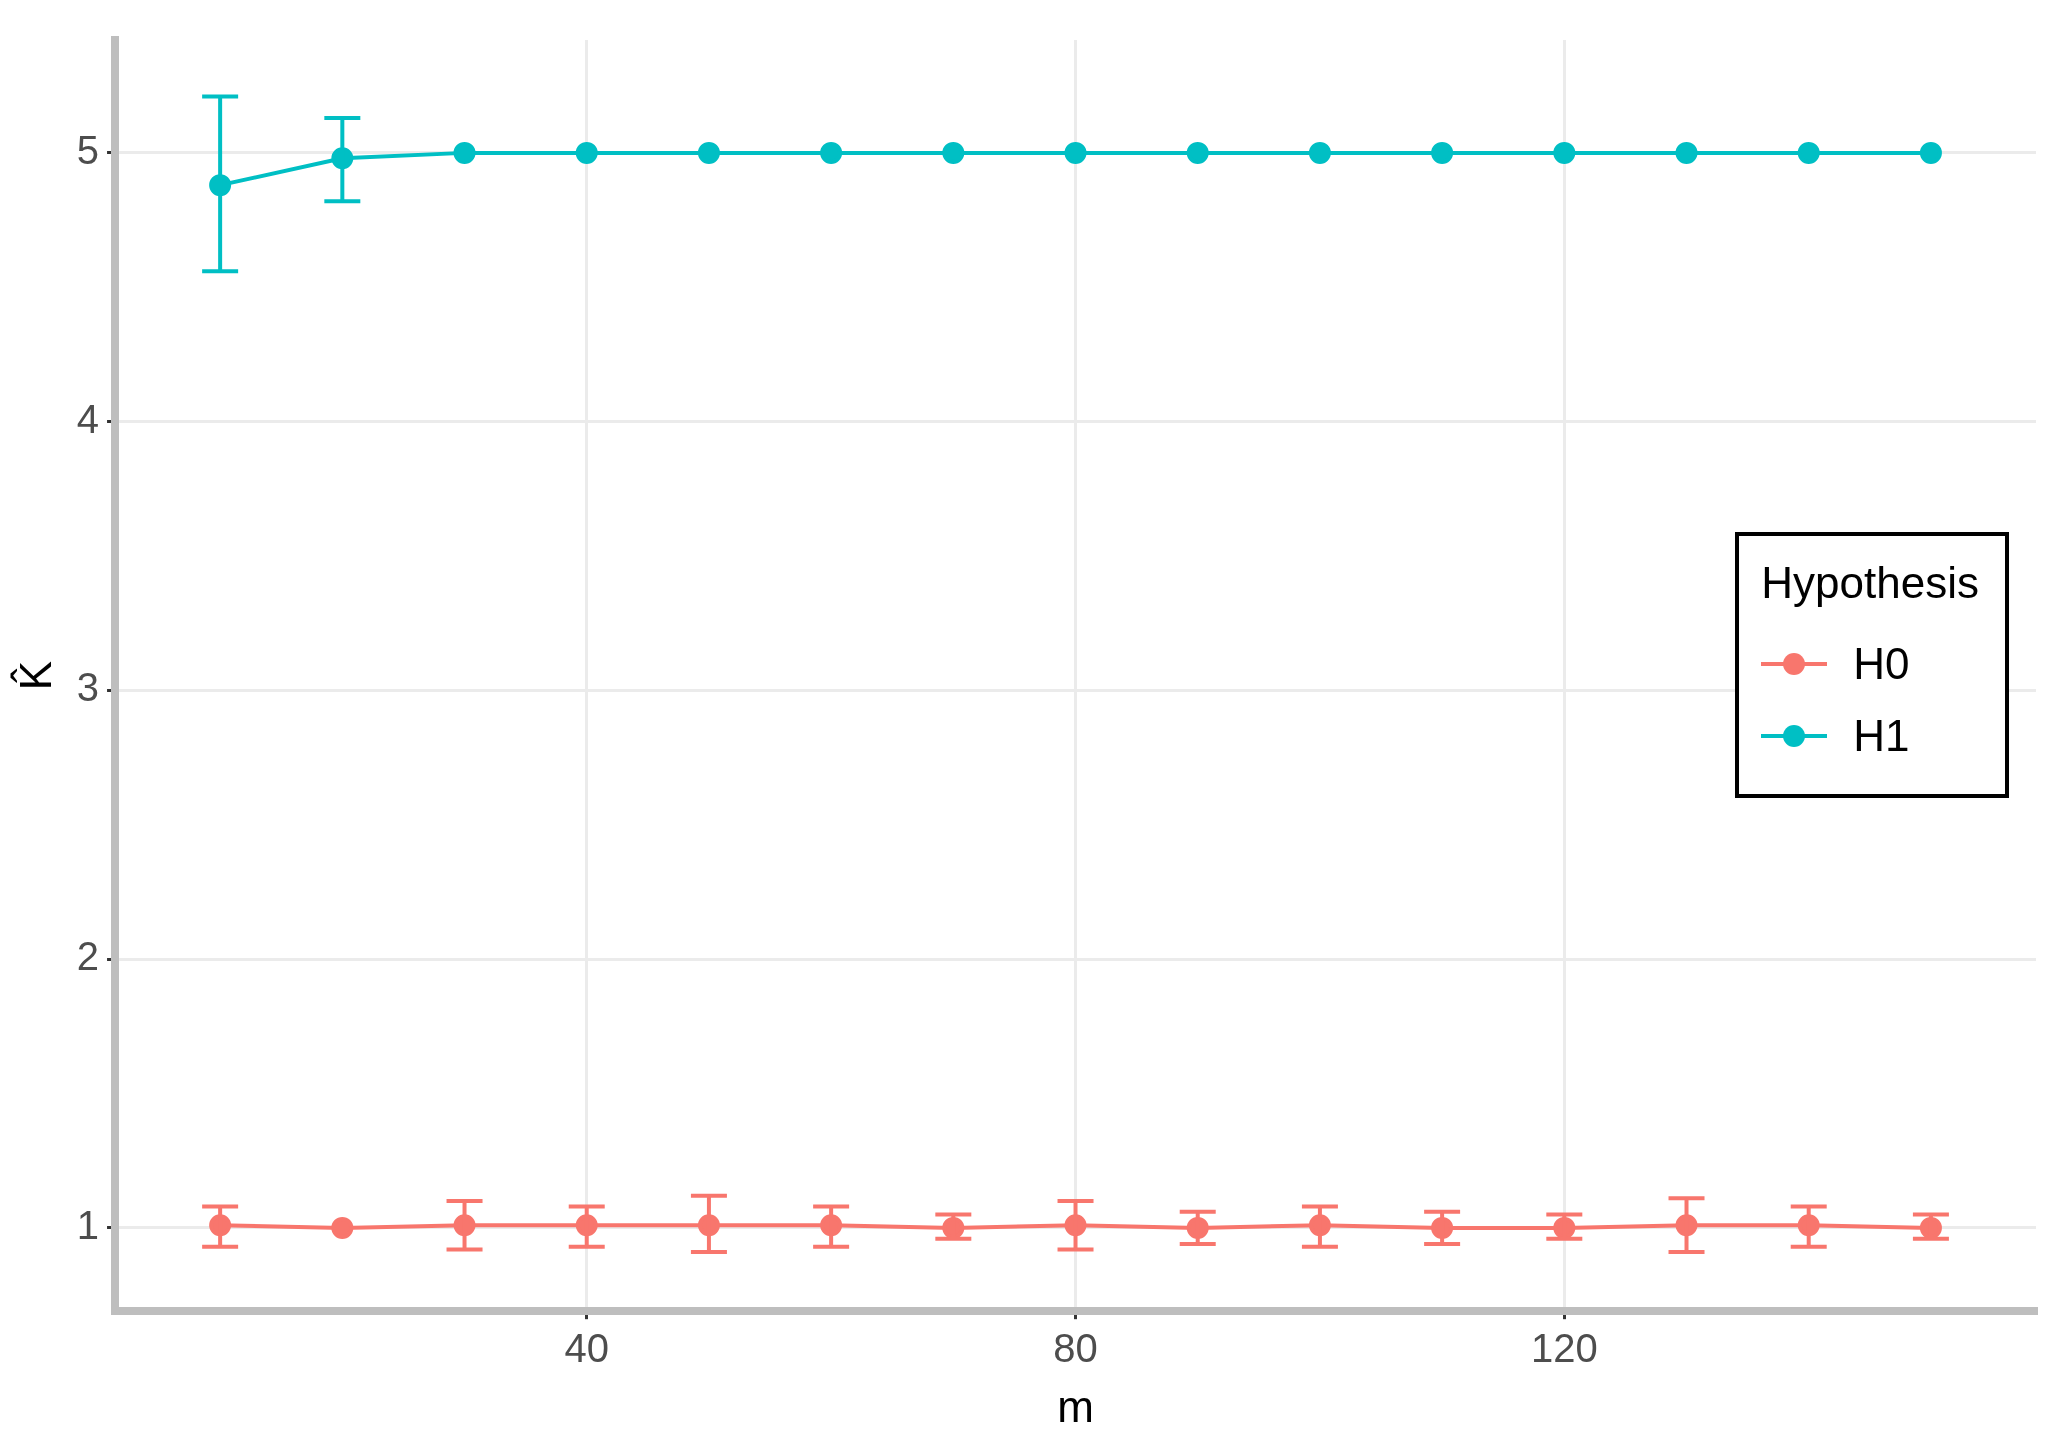 The image size is (2057, 1444). I want to click on x-tick-label: 120, so click(1564, 1348).